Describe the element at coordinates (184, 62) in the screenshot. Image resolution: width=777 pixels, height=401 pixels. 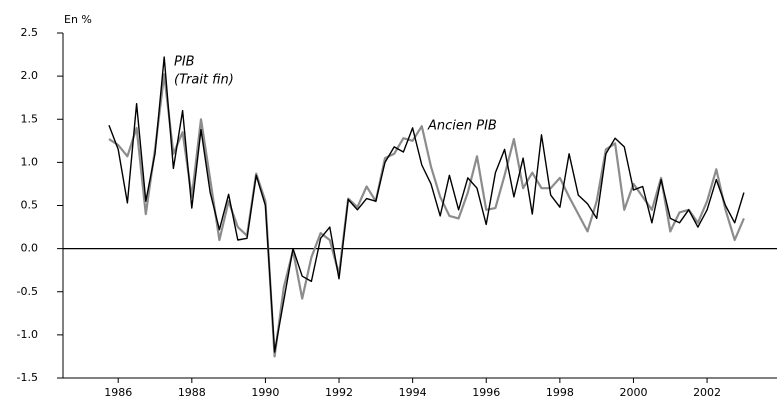
I see `series-label: PIB` at that location.